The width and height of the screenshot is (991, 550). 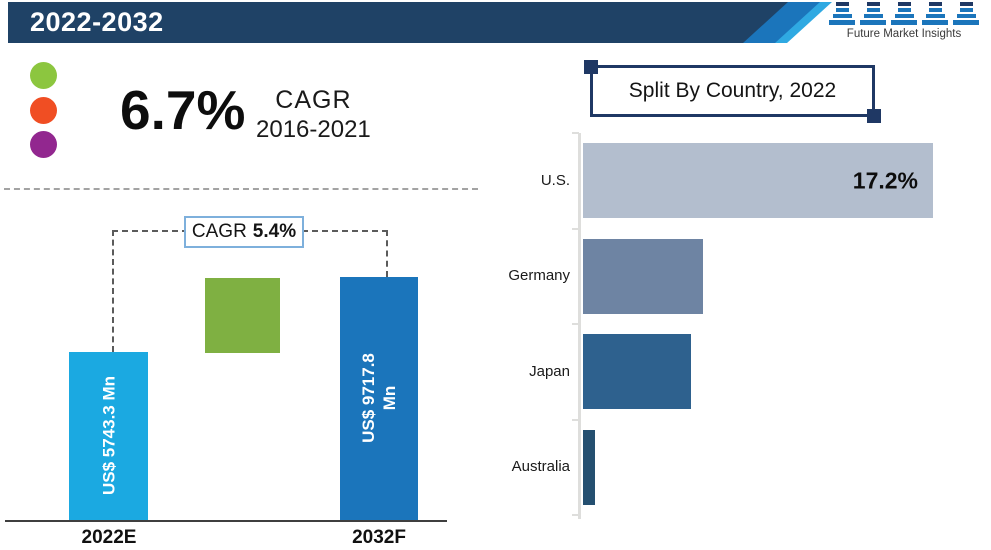 I want to click on bar-2022e-value-label: US$ 5743.3 Mn, so click(x=109, y=435).